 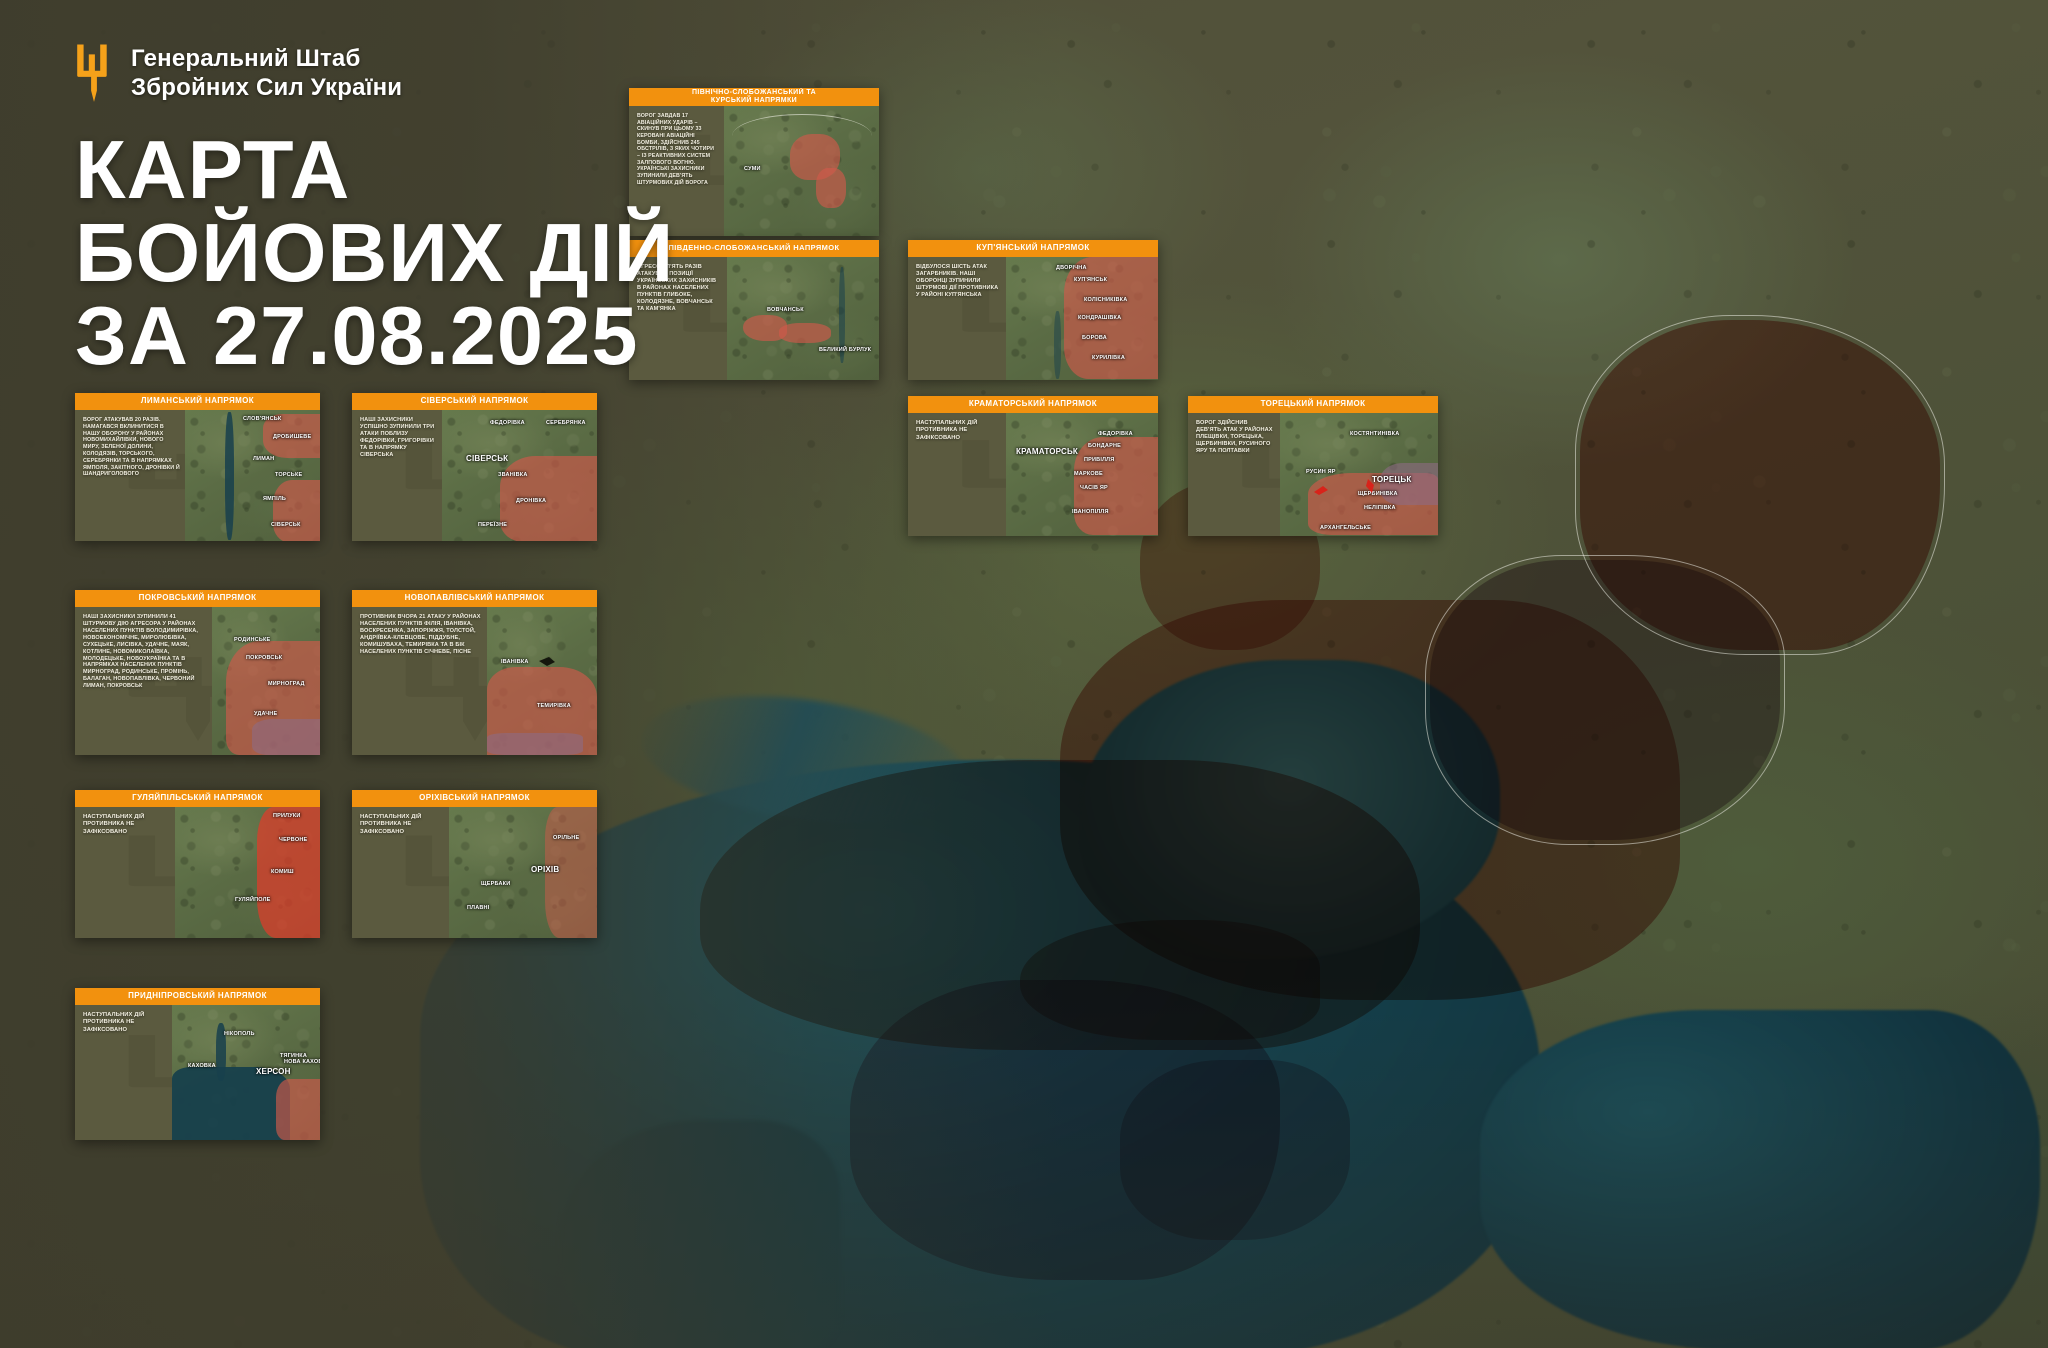 I want to click on minimap-city-label: ЩЕРБИНІВКА, so click(x=1378, y=494).